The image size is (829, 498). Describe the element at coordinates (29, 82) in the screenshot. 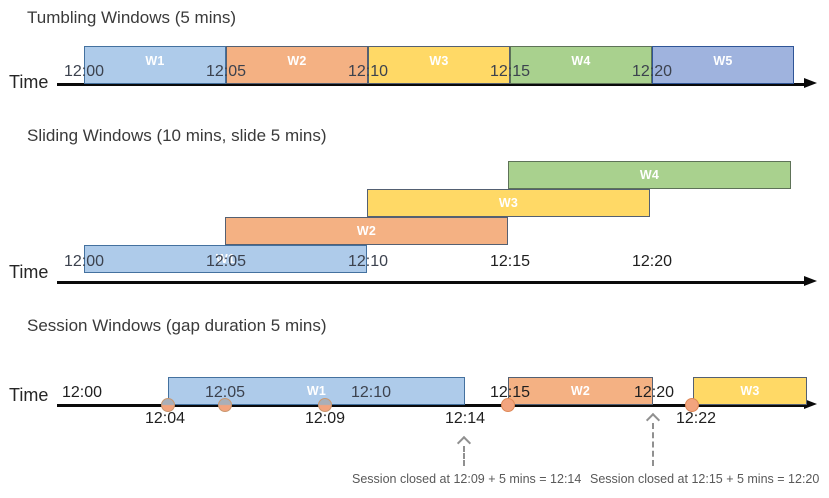

I see `tumbling-time-axis-label: Time` at that location.